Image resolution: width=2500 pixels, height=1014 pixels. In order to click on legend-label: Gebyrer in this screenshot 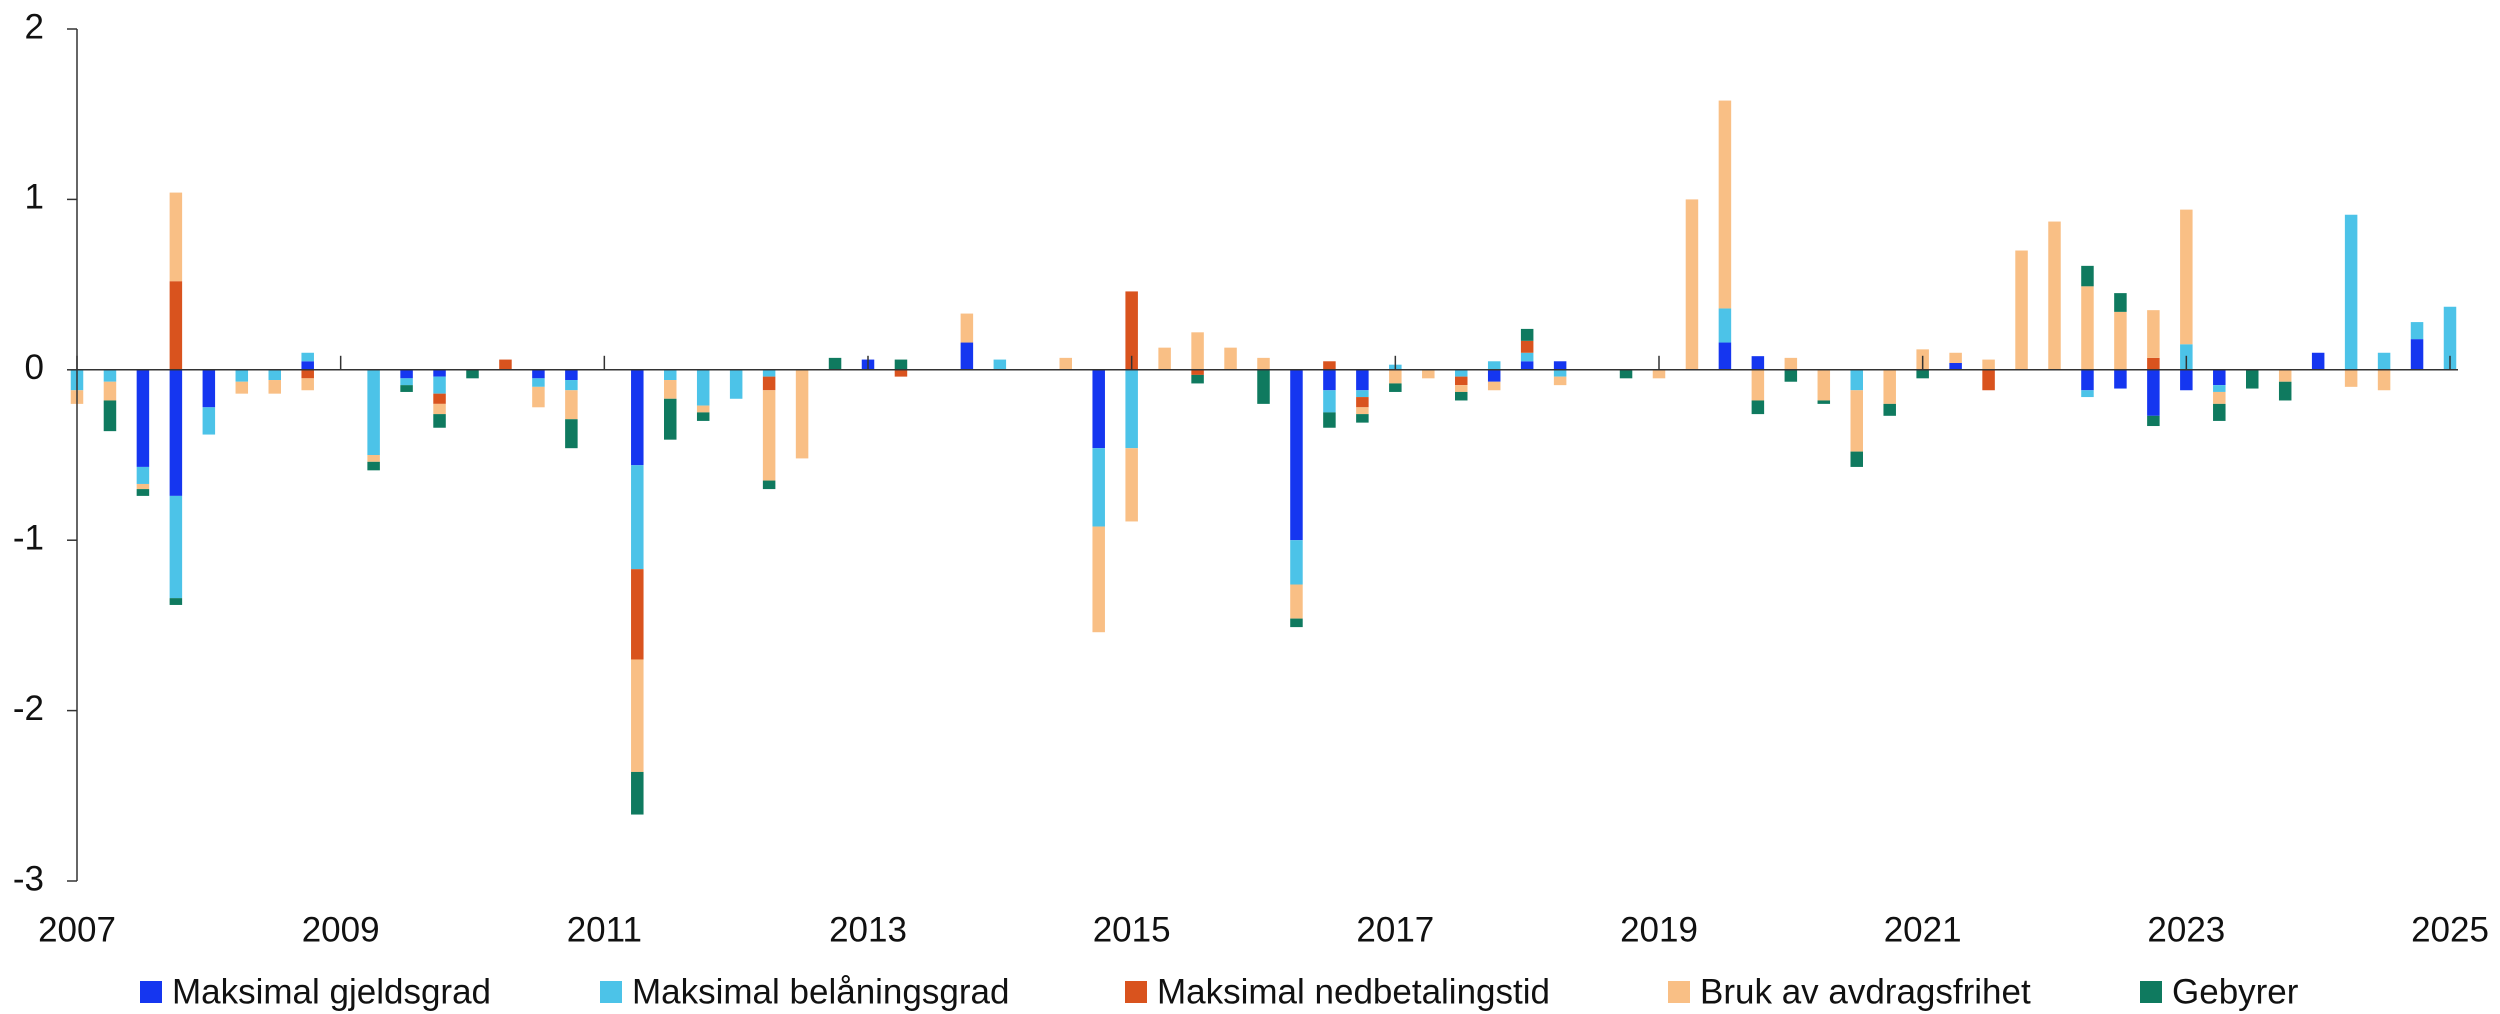, I will do `click(2235, 991)`.